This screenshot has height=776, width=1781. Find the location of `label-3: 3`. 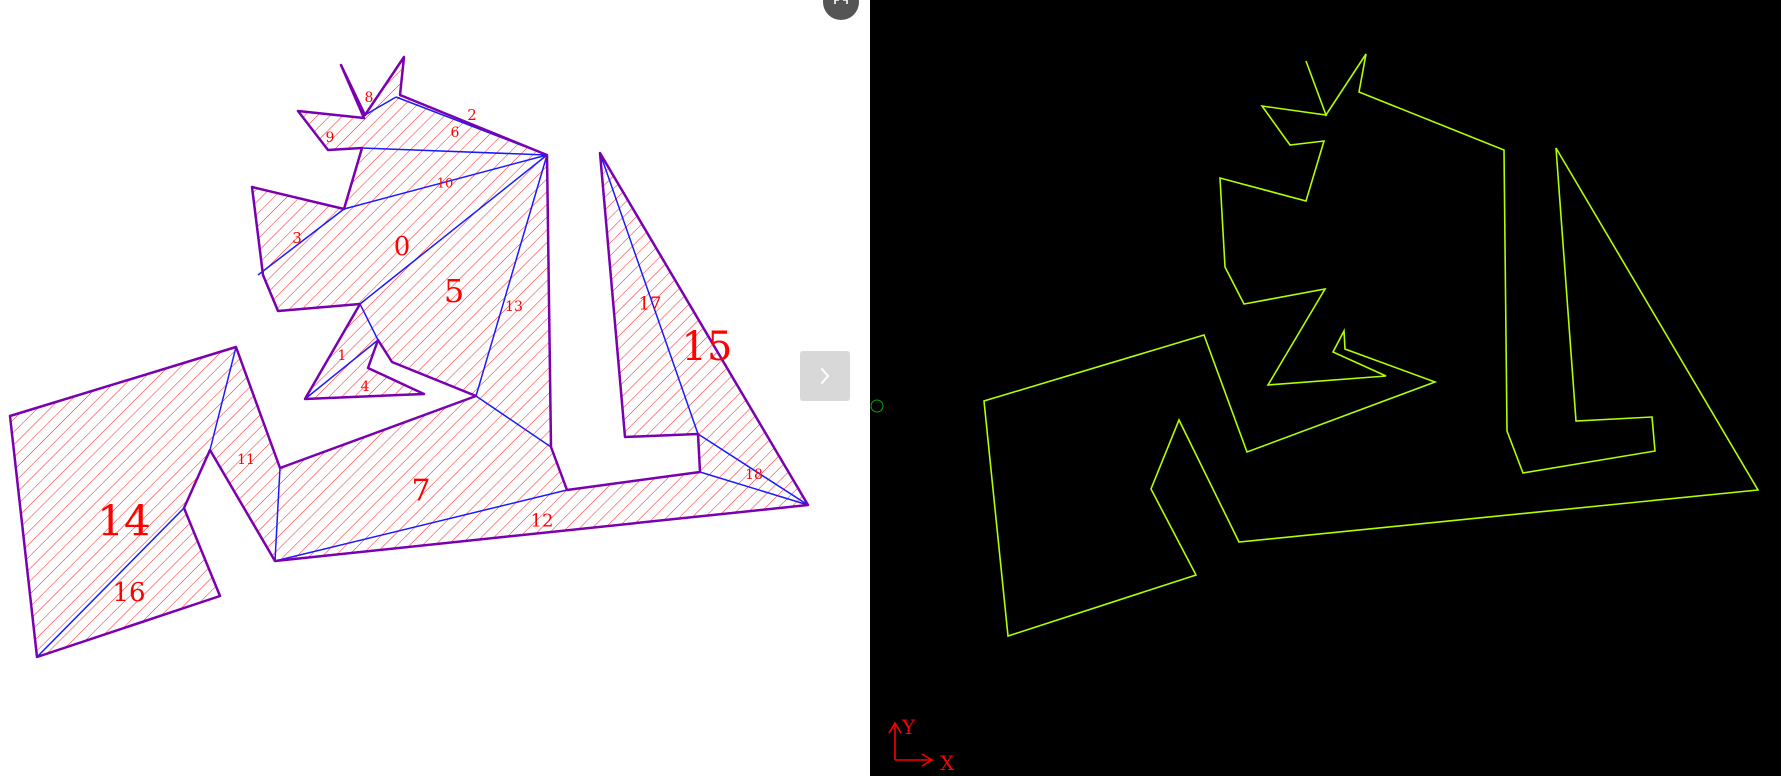

label-3: 3 is located at coordinates (297, 238).